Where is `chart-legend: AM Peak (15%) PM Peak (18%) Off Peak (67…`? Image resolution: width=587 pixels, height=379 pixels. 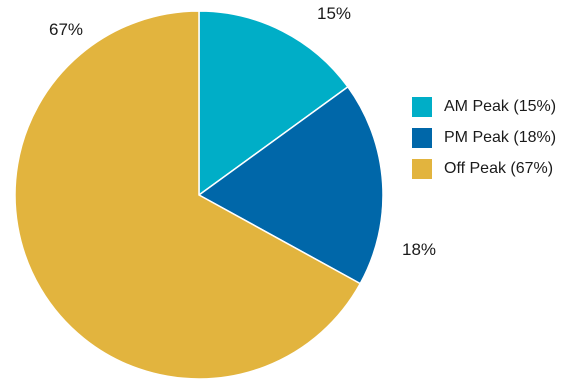
chart-legend: AM Peak (15%) PM Peak (18%) Off Peak (67… is located at coordinates (484, 138).